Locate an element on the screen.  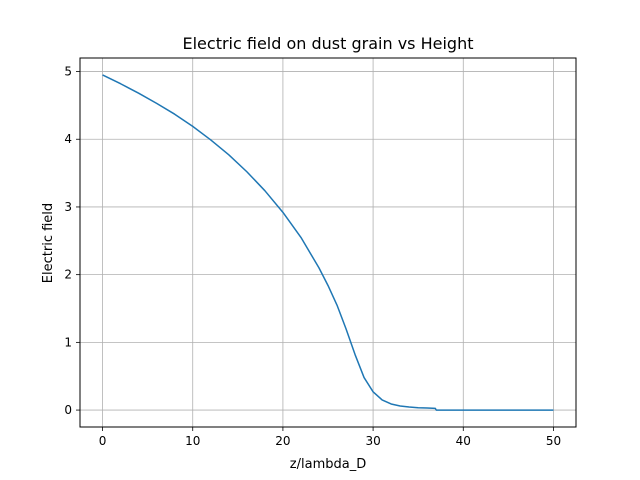
y-tick-label: 3 is located at coordinates (68, 207).